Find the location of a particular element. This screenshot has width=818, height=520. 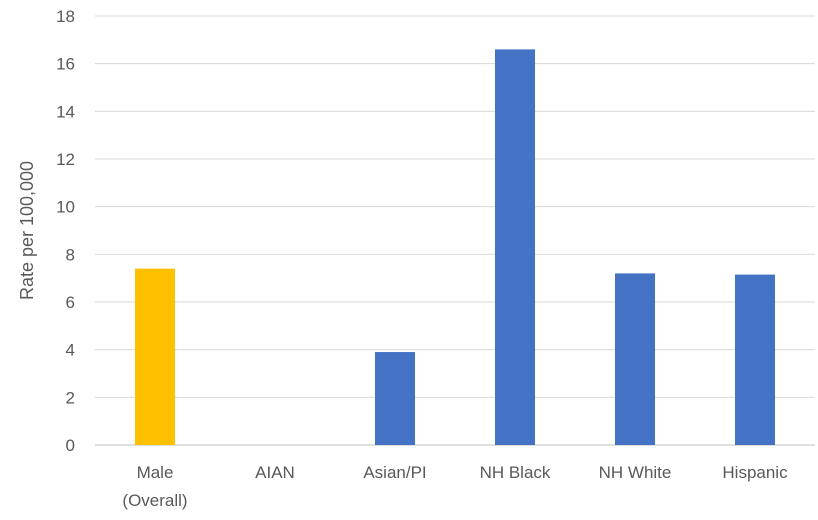

y-tick-label: 4 is located at coordinates (70, 350).